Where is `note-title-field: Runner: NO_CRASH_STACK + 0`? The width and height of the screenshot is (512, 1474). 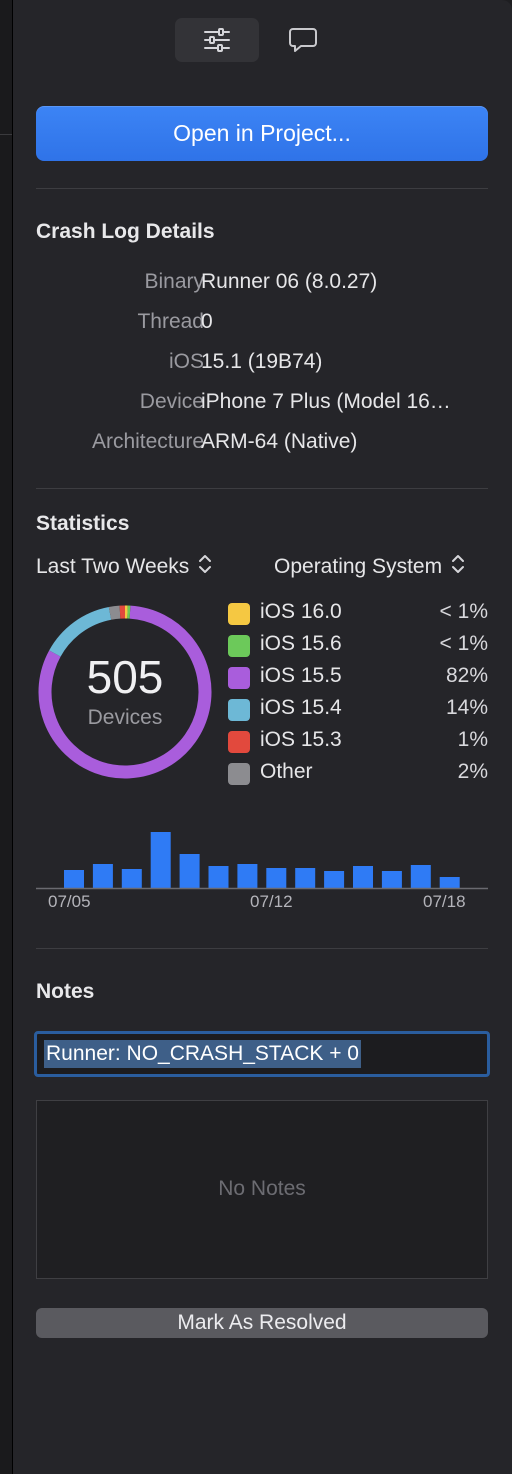
note-title-field: Runner: NO_CRASH_STACK + 0 is located at coordinates (262, 1054).